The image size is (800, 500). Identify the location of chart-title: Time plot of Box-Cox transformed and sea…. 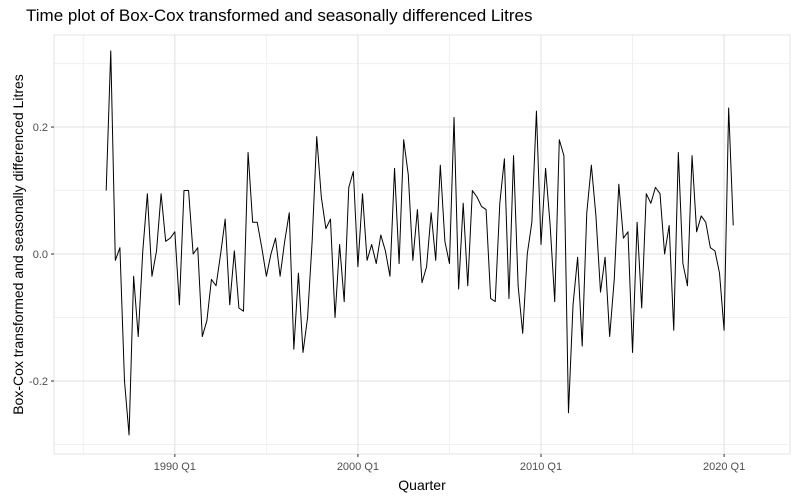
(279, 15).